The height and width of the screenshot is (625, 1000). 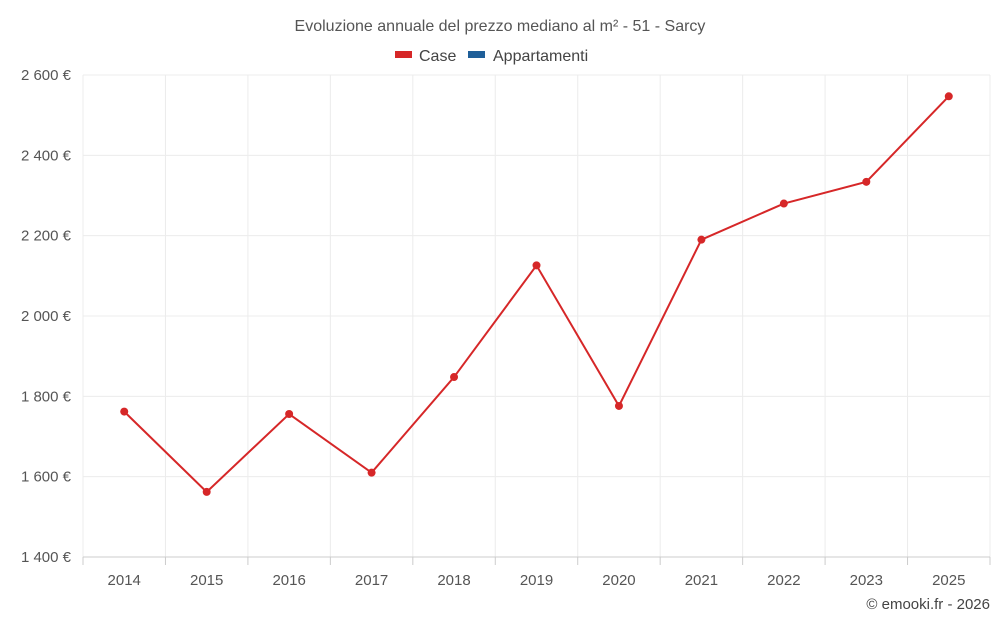 I want to click on legend-label-case: Case, so click(x=437, y=56).